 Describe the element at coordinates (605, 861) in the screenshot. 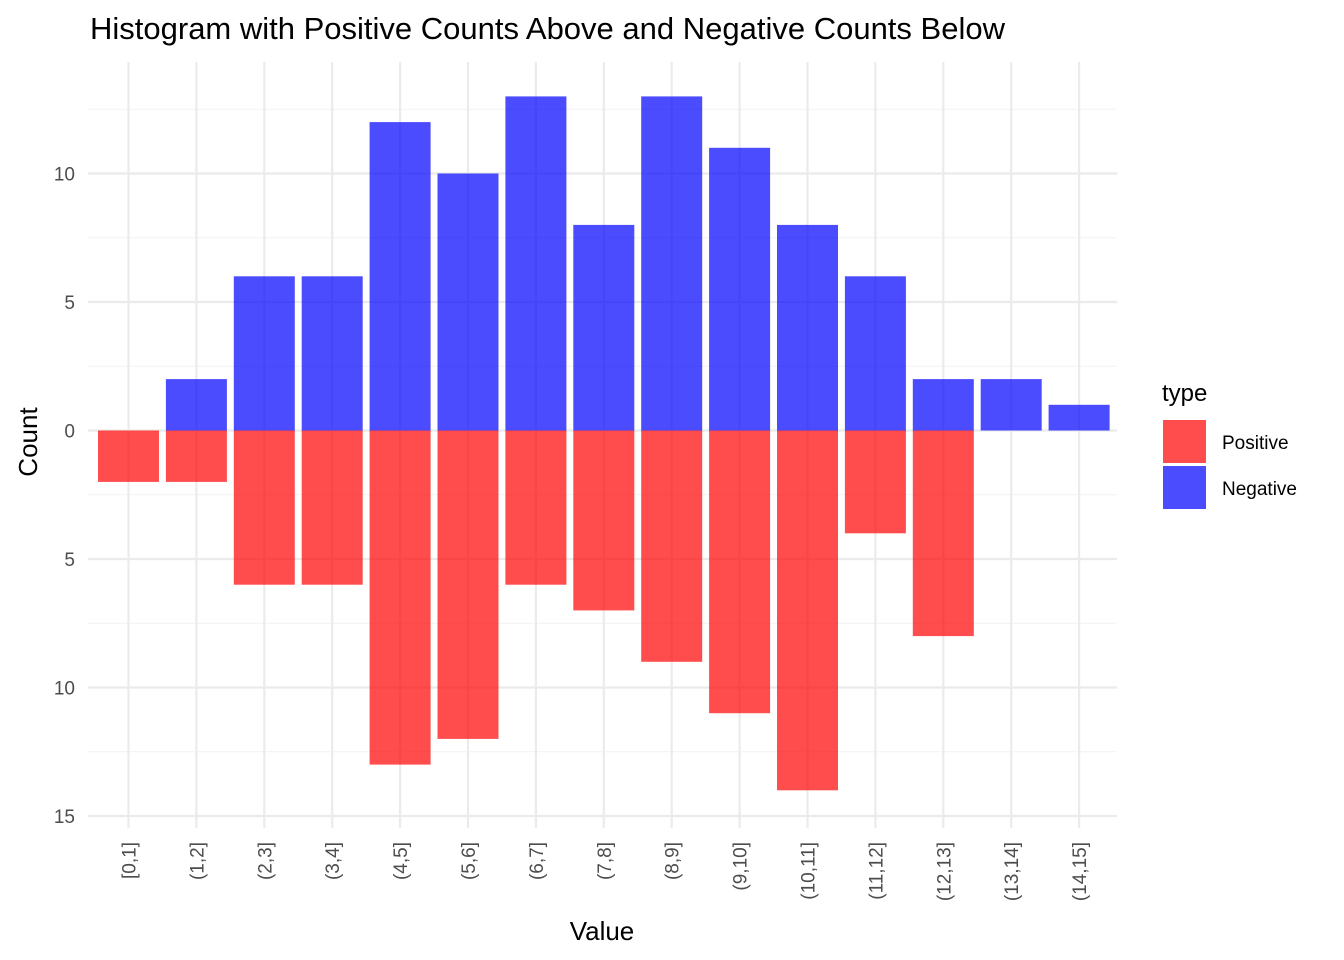

I see `x-tick-label: (7,8]` at that location.